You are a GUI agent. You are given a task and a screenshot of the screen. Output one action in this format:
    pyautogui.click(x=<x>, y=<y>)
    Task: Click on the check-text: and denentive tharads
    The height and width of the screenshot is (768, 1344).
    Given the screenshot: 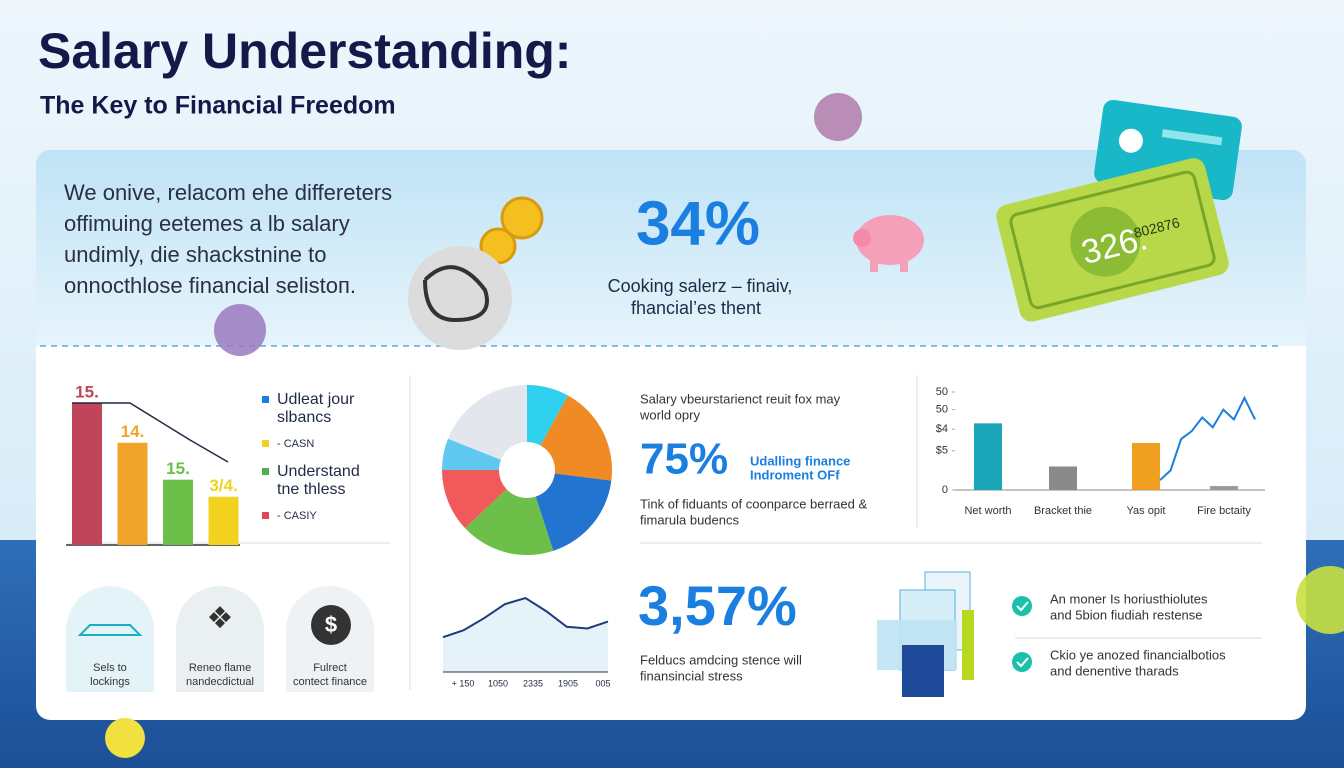 What is the action you would take?
    pyautogui.click(x=1114, y=670)
    